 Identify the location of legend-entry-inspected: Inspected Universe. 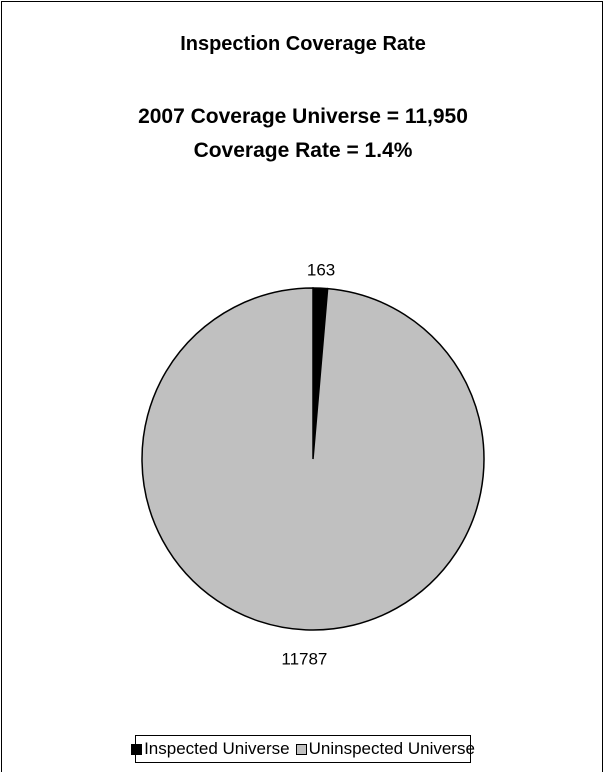
(210, 749).